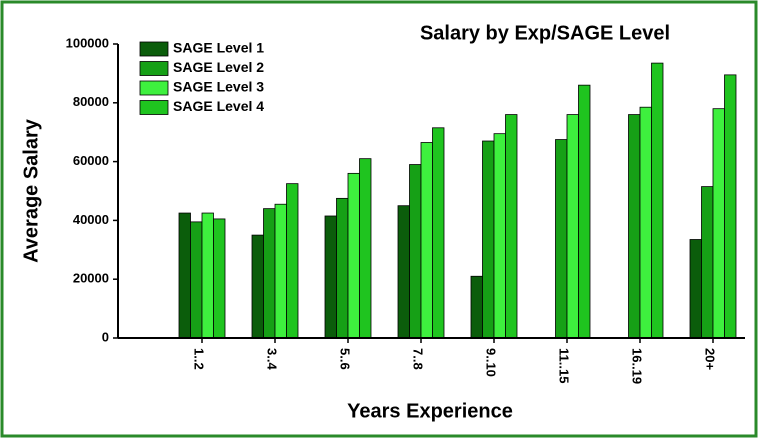 The width and height of the screenshot is (758, 438). What do you see at coordinates (430, 411) in the screenshot?
I see `x-axis-label: Years Experience` at bounding box center [430, 411].